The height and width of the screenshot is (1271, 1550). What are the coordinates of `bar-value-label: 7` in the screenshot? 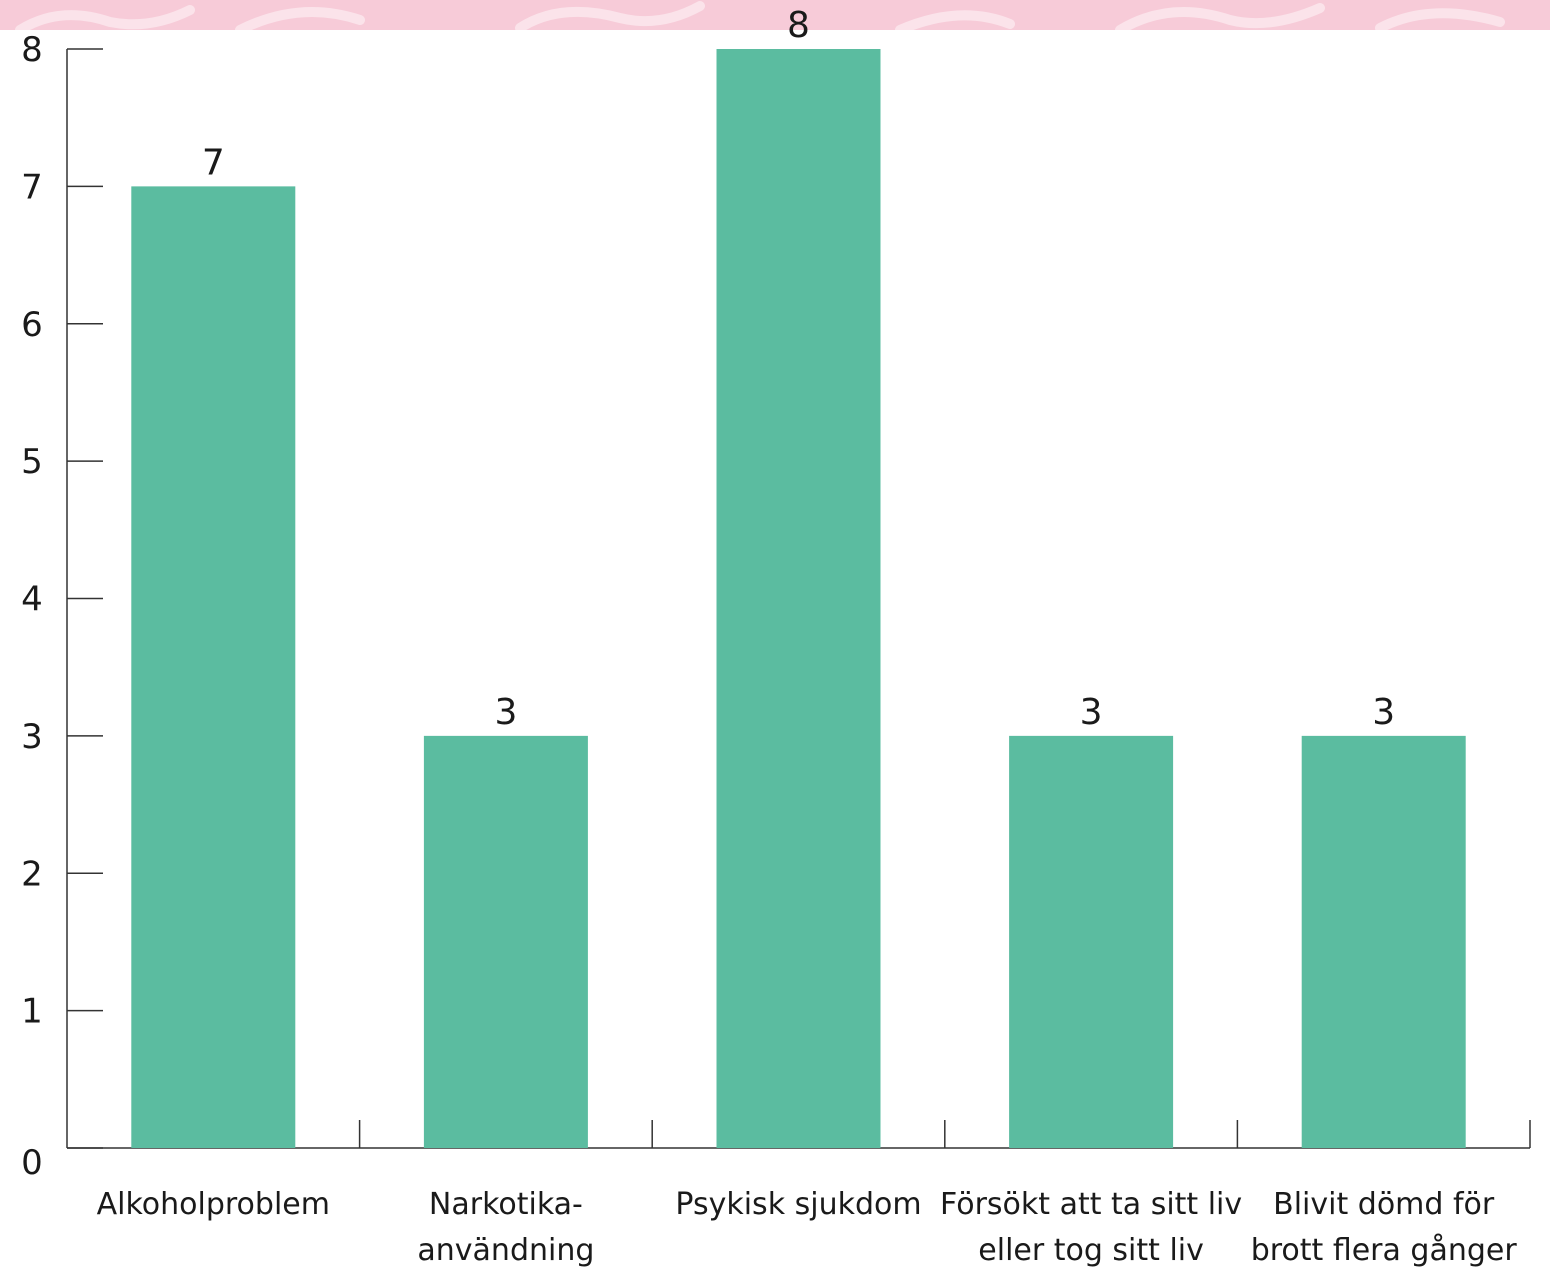 It's located at (213, 162).